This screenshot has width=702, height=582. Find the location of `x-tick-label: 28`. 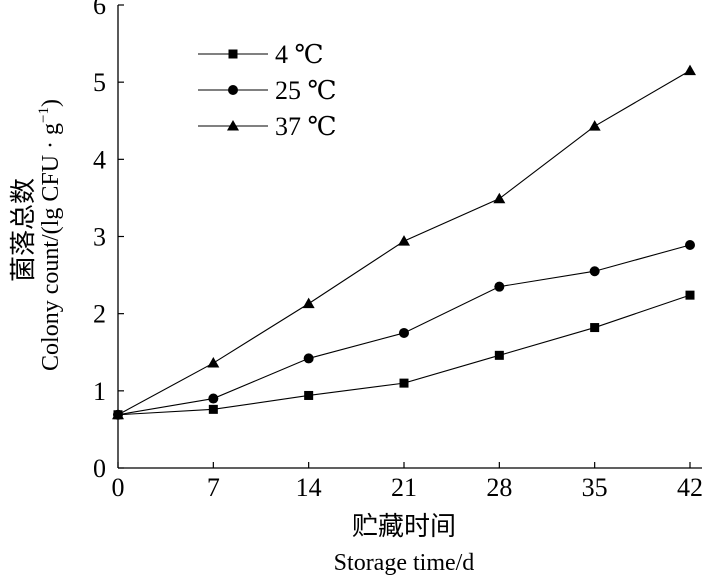

x-tick-label: 28 is located at coordinates (499, 487).